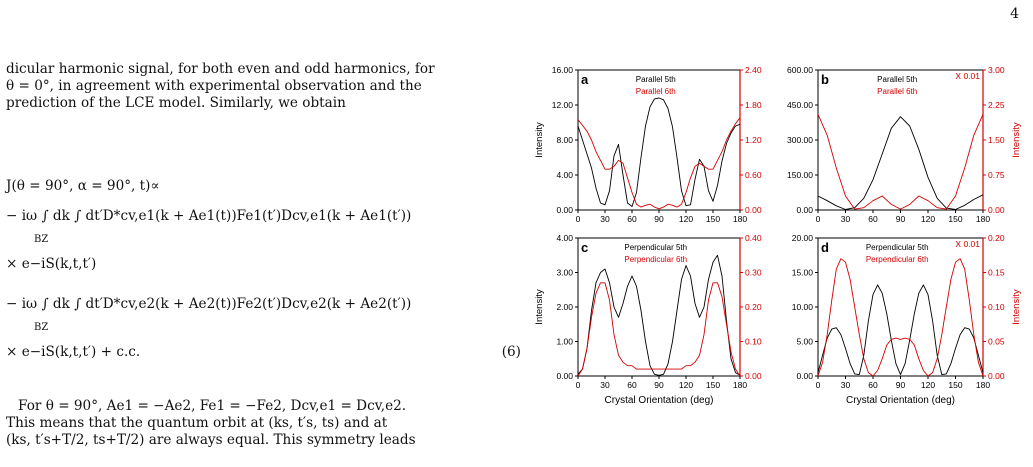  I want to click on panel-letter: b, so click(825, 79).